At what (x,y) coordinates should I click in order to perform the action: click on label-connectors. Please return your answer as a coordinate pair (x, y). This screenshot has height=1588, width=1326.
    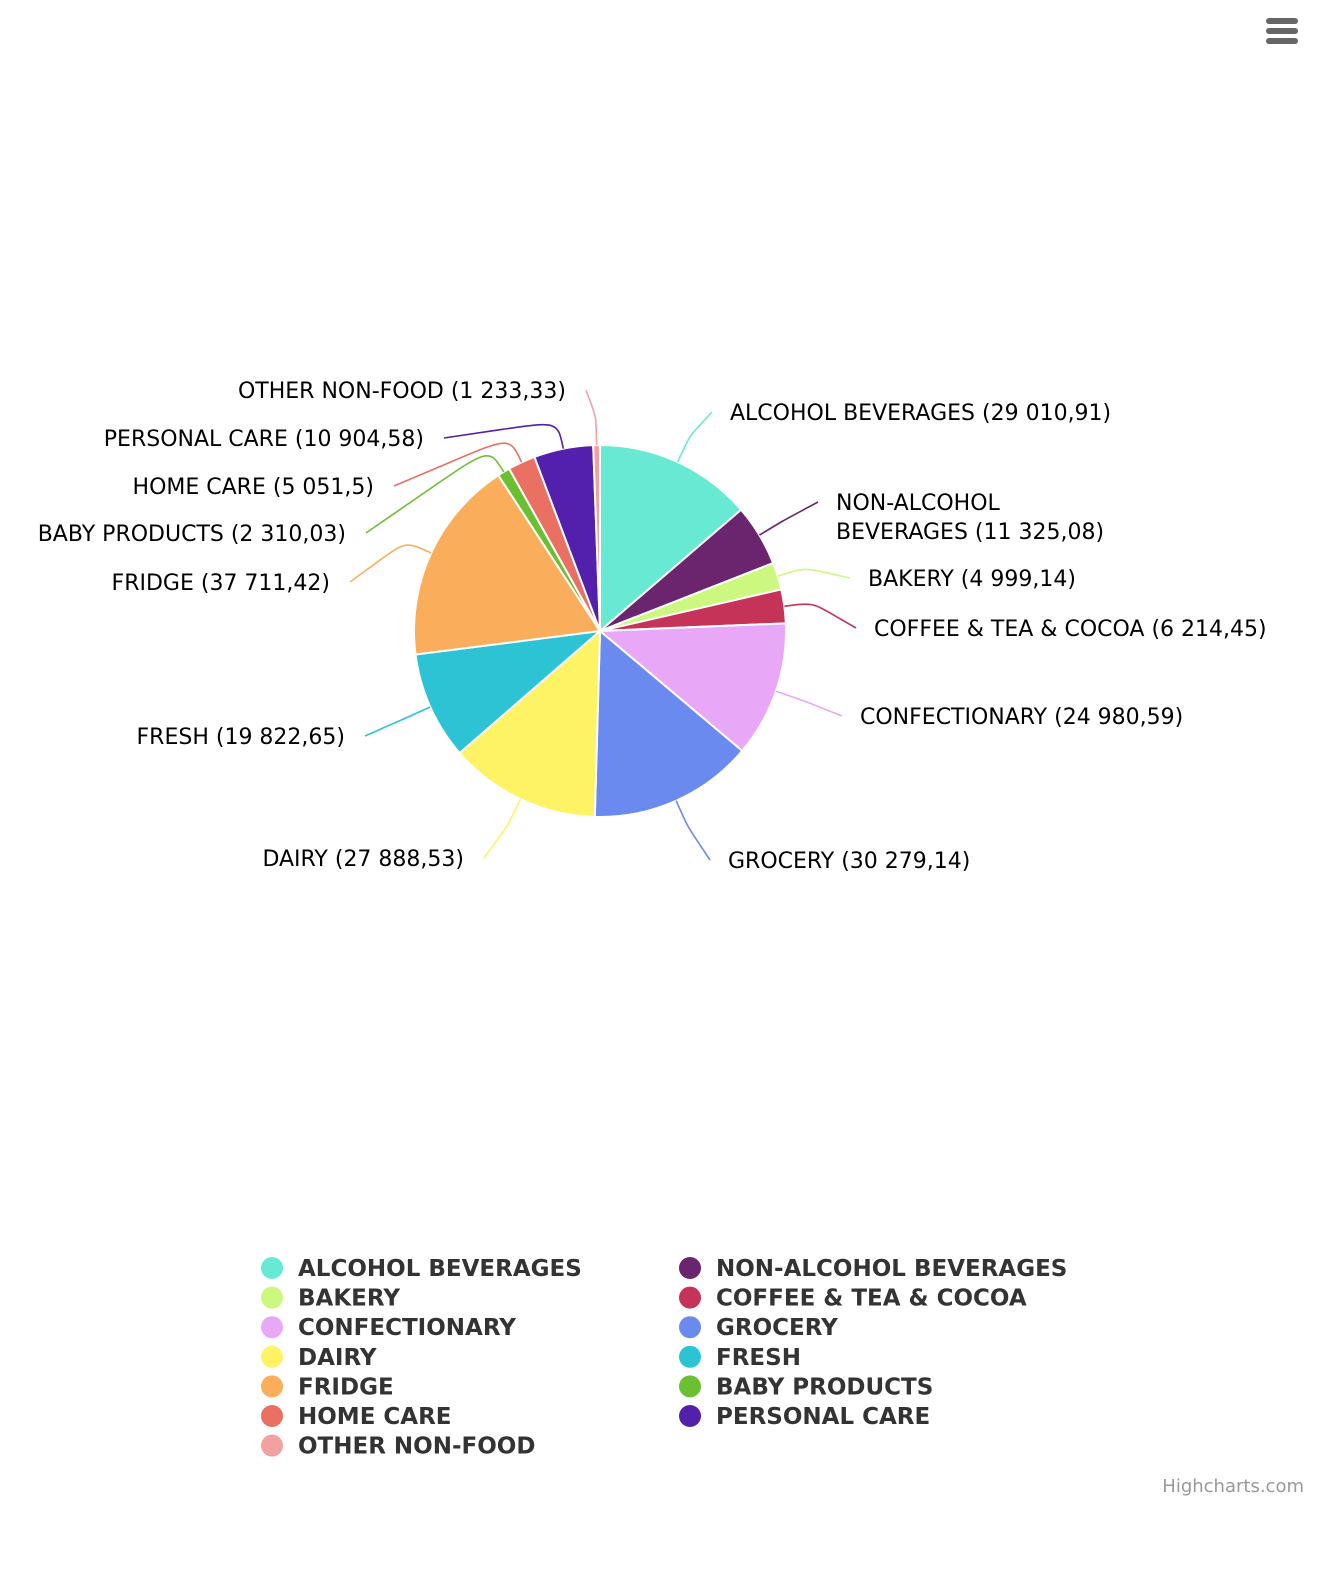
    Looking at the image, I should click on (603, 625).